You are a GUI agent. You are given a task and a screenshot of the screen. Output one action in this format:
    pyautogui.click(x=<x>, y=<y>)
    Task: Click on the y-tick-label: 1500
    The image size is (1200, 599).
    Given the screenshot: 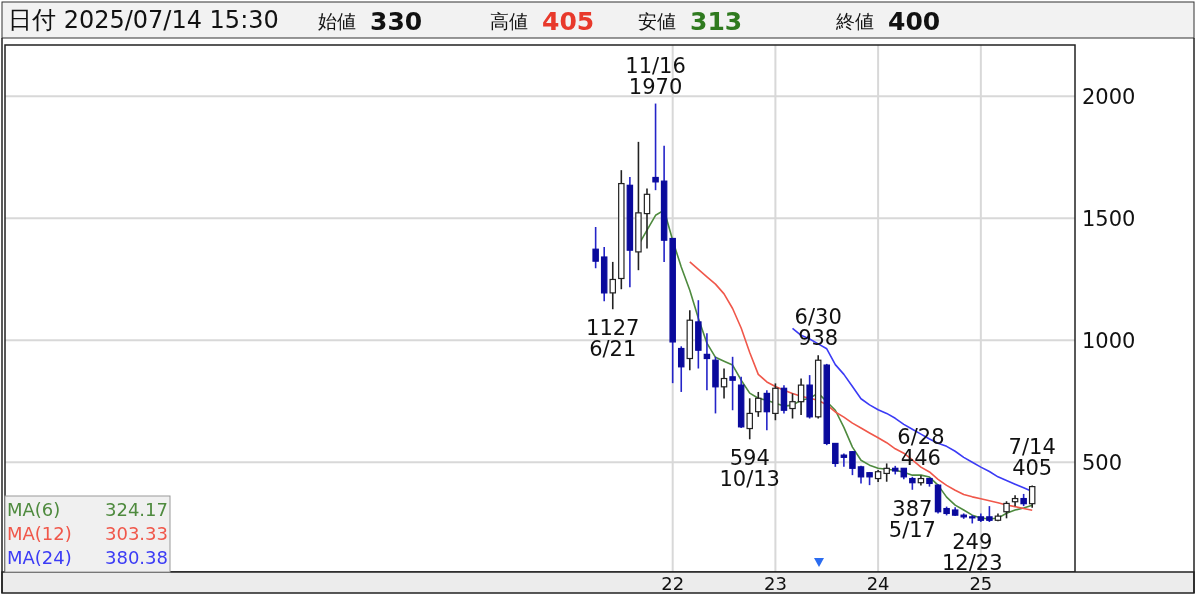 What is the action you would take?
    pyautogui.click(x=1109, y=219)
    